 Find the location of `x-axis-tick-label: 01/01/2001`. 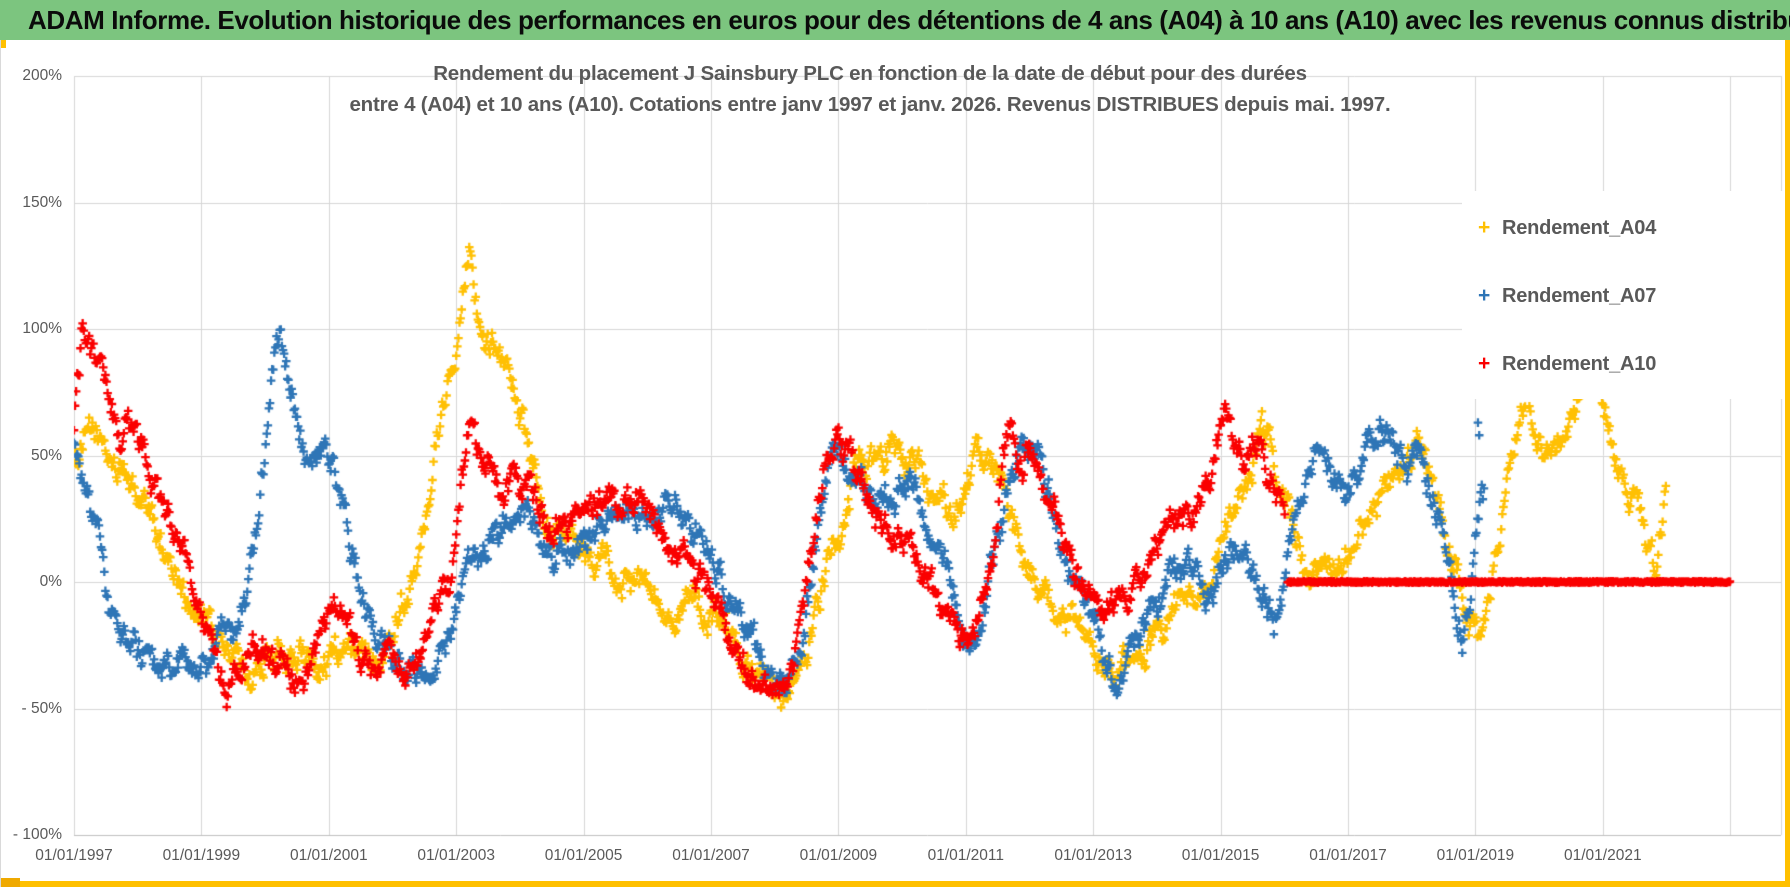

x-axis-tick-label: 01/01/2001 is located at coordinates (329, 855).